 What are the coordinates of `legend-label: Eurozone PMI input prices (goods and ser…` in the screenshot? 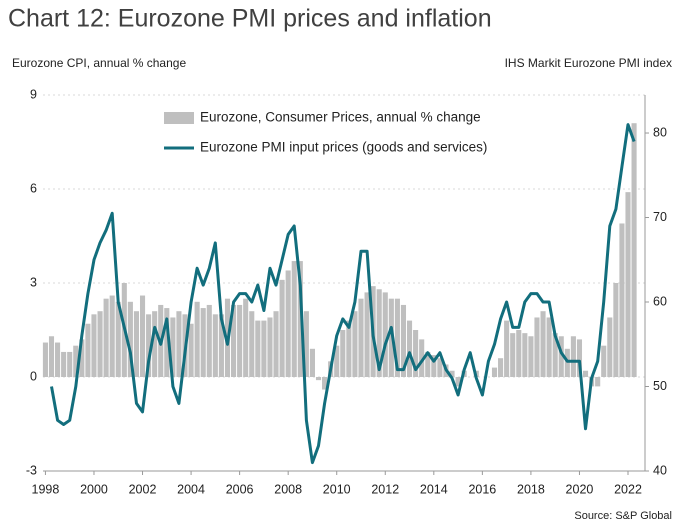 It's located at (343, 147).